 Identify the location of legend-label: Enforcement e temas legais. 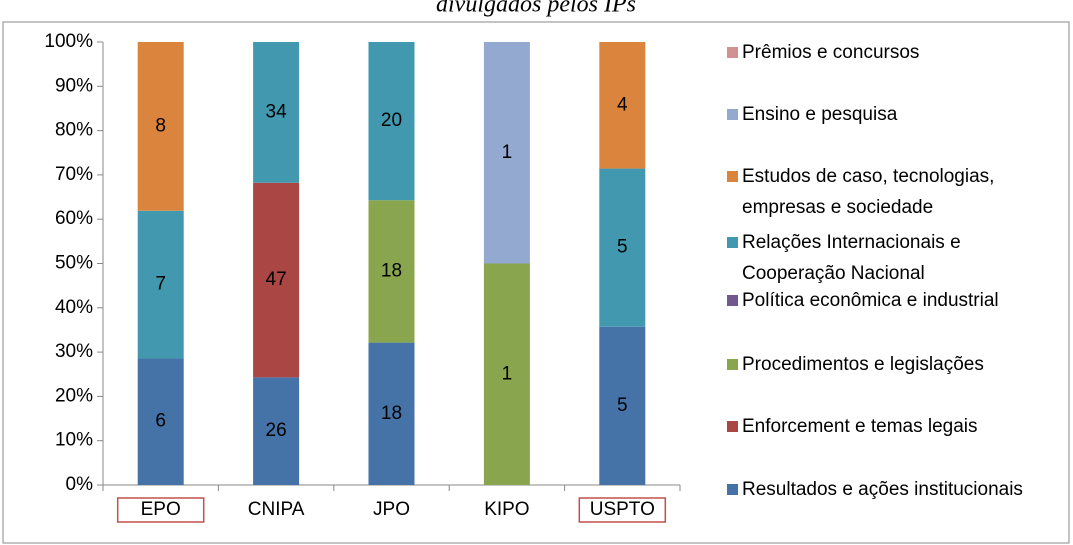
(860, 426).